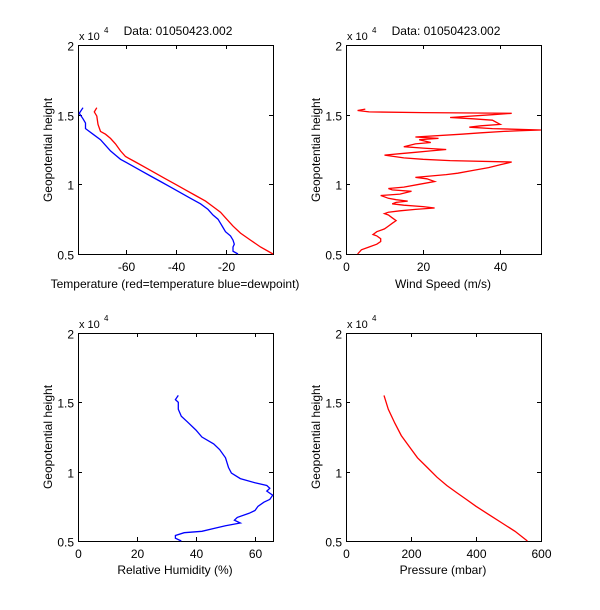 Image resolution: width=600 pixels, height=610 pixels. I want to click on x-axis-label: Wind Speed (m/s), so click(443, 284).